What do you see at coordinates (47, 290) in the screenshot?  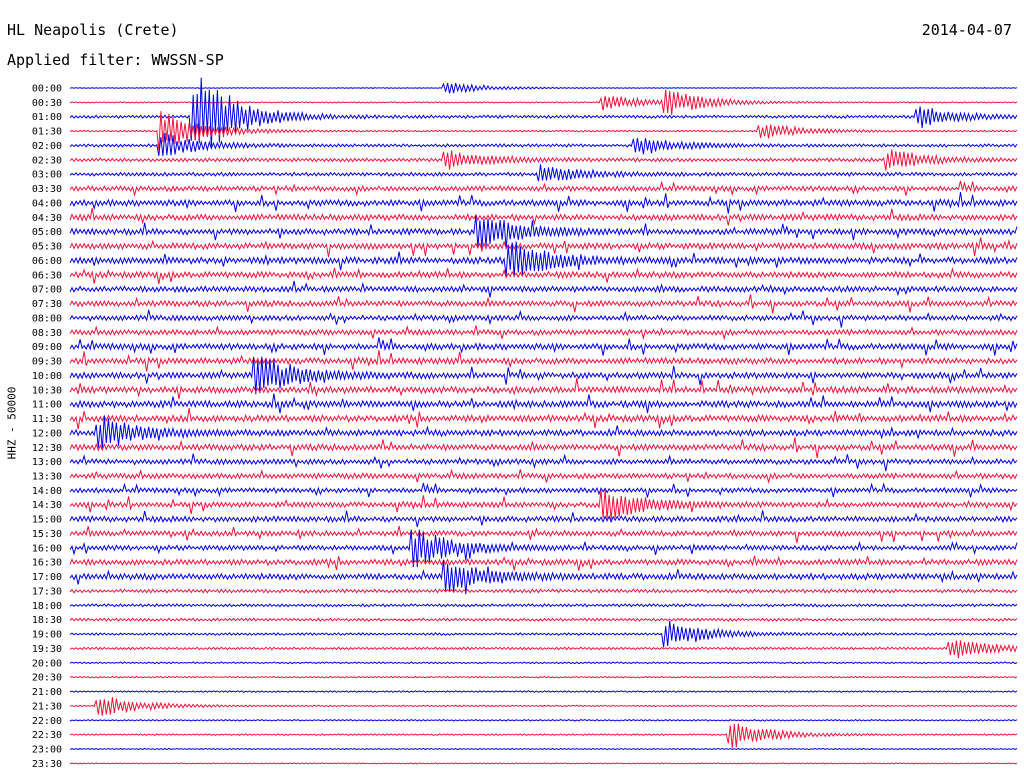 I see `time-tick-label: 07:00` at bounding box center [47, 290].